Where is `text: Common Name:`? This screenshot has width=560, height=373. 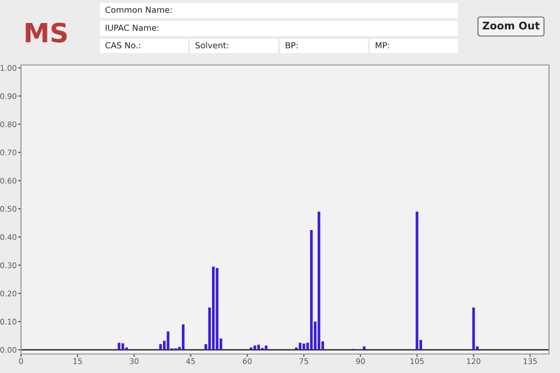 text: Common Name: is located at coordinates (138, 9).